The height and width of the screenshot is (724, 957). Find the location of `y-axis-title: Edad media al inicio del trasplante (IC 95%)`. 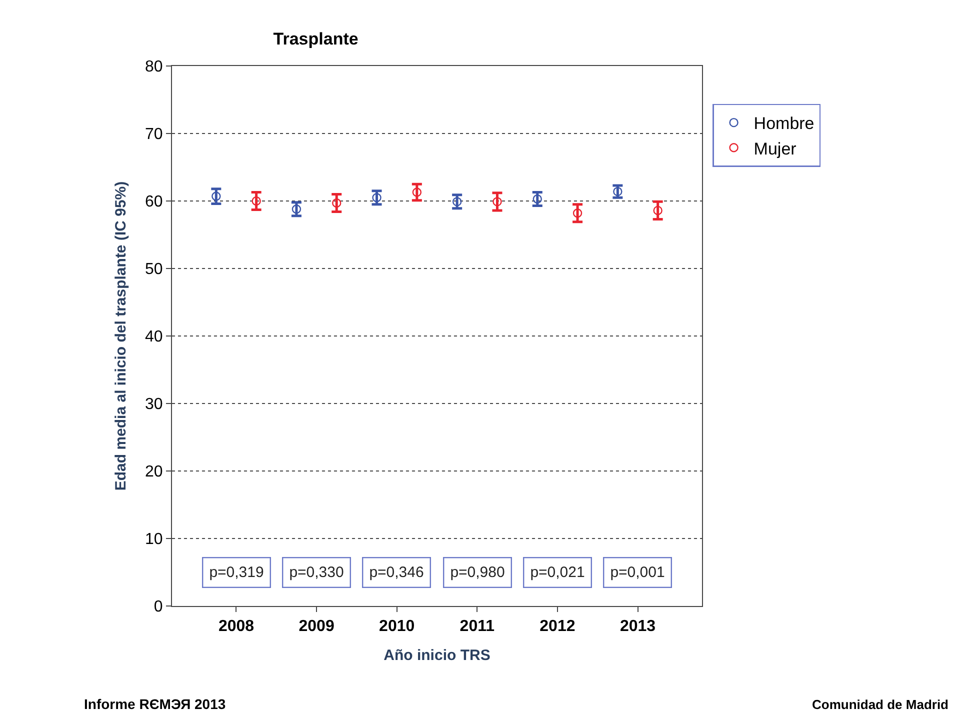

y-axis-title: Edad media al inicio del trasplante (IC 95%) is located at coordinates (121, 336).